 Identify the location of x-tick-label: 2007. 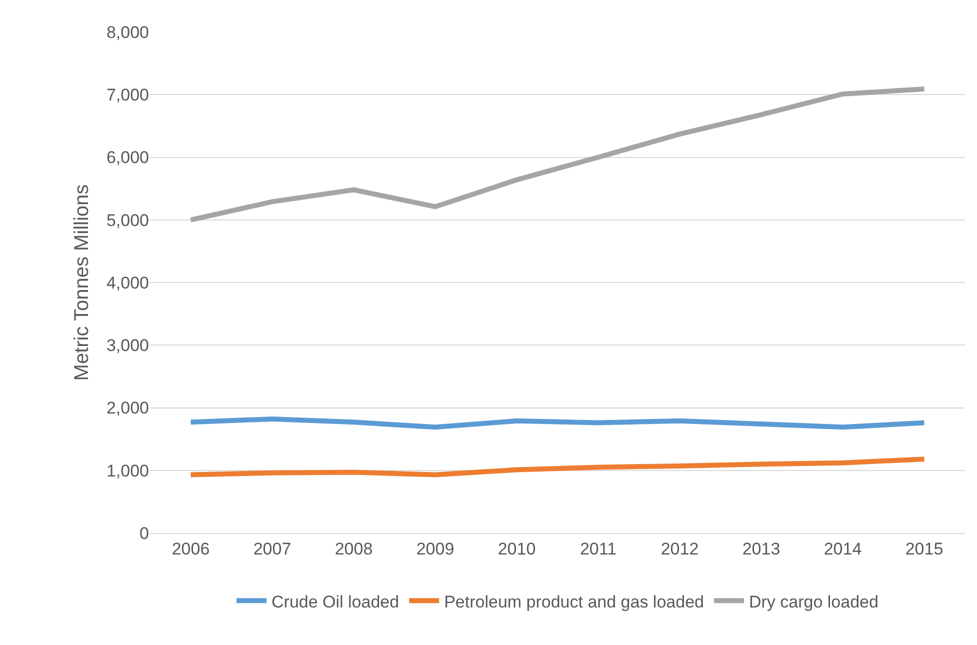
(272, 548).